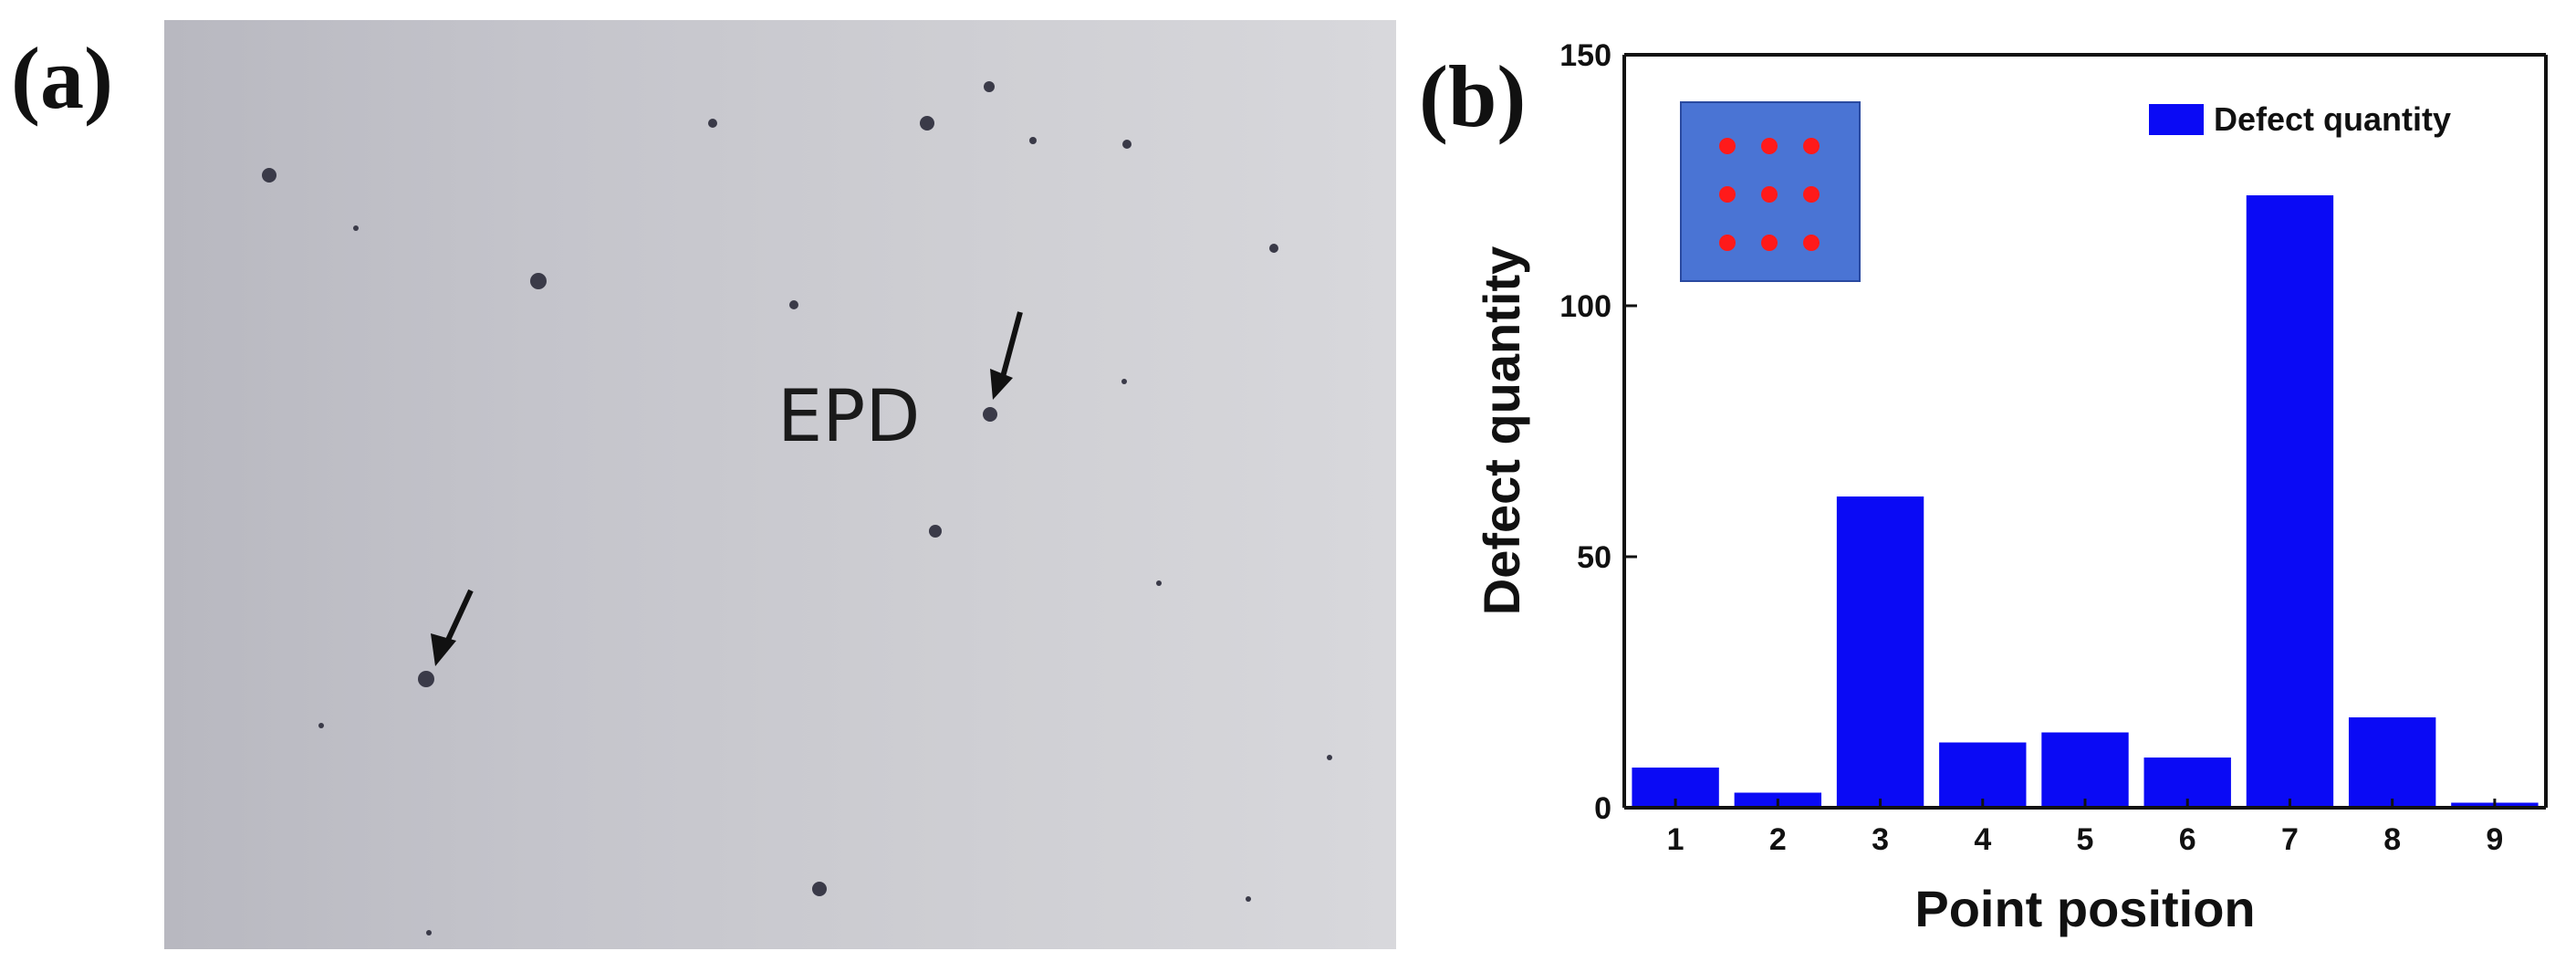 The width and height of the screenshot is (2576, 972). What do you see at coordinates (2084, 908) in the screenshot?
I see `x-axis-title: Point position` at bounding box center [2084, 908].